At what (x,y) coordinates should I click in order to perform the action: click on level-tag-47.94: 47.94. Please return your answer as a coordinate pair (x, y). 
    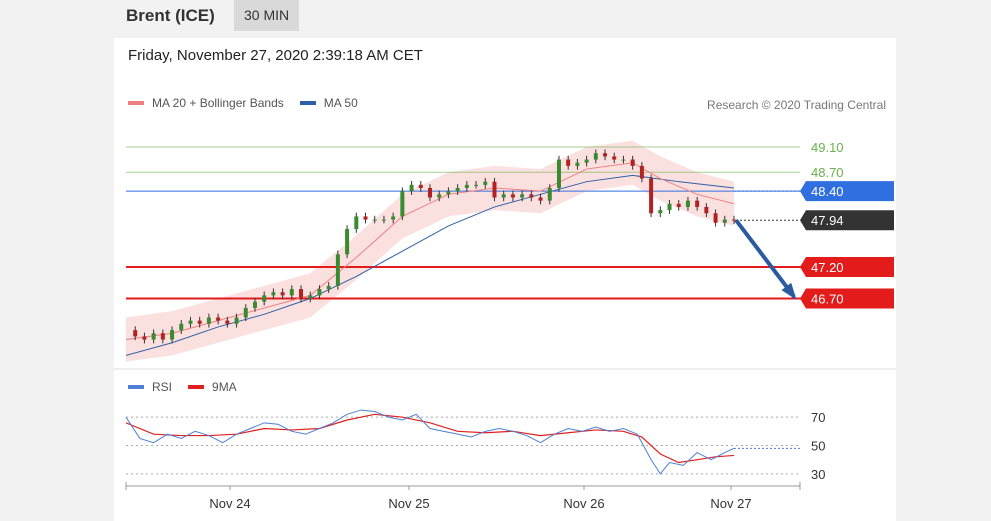
    Looking at the image, I should click on (847, 220).